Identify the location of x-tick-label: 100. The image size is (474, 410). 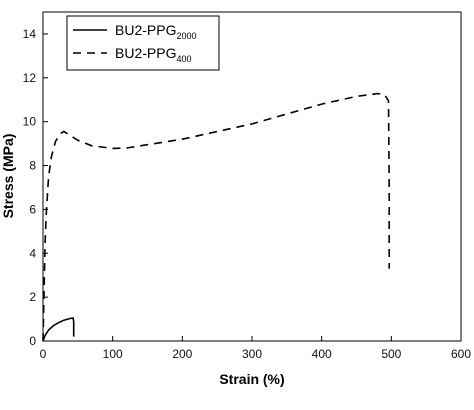
(113, 354).